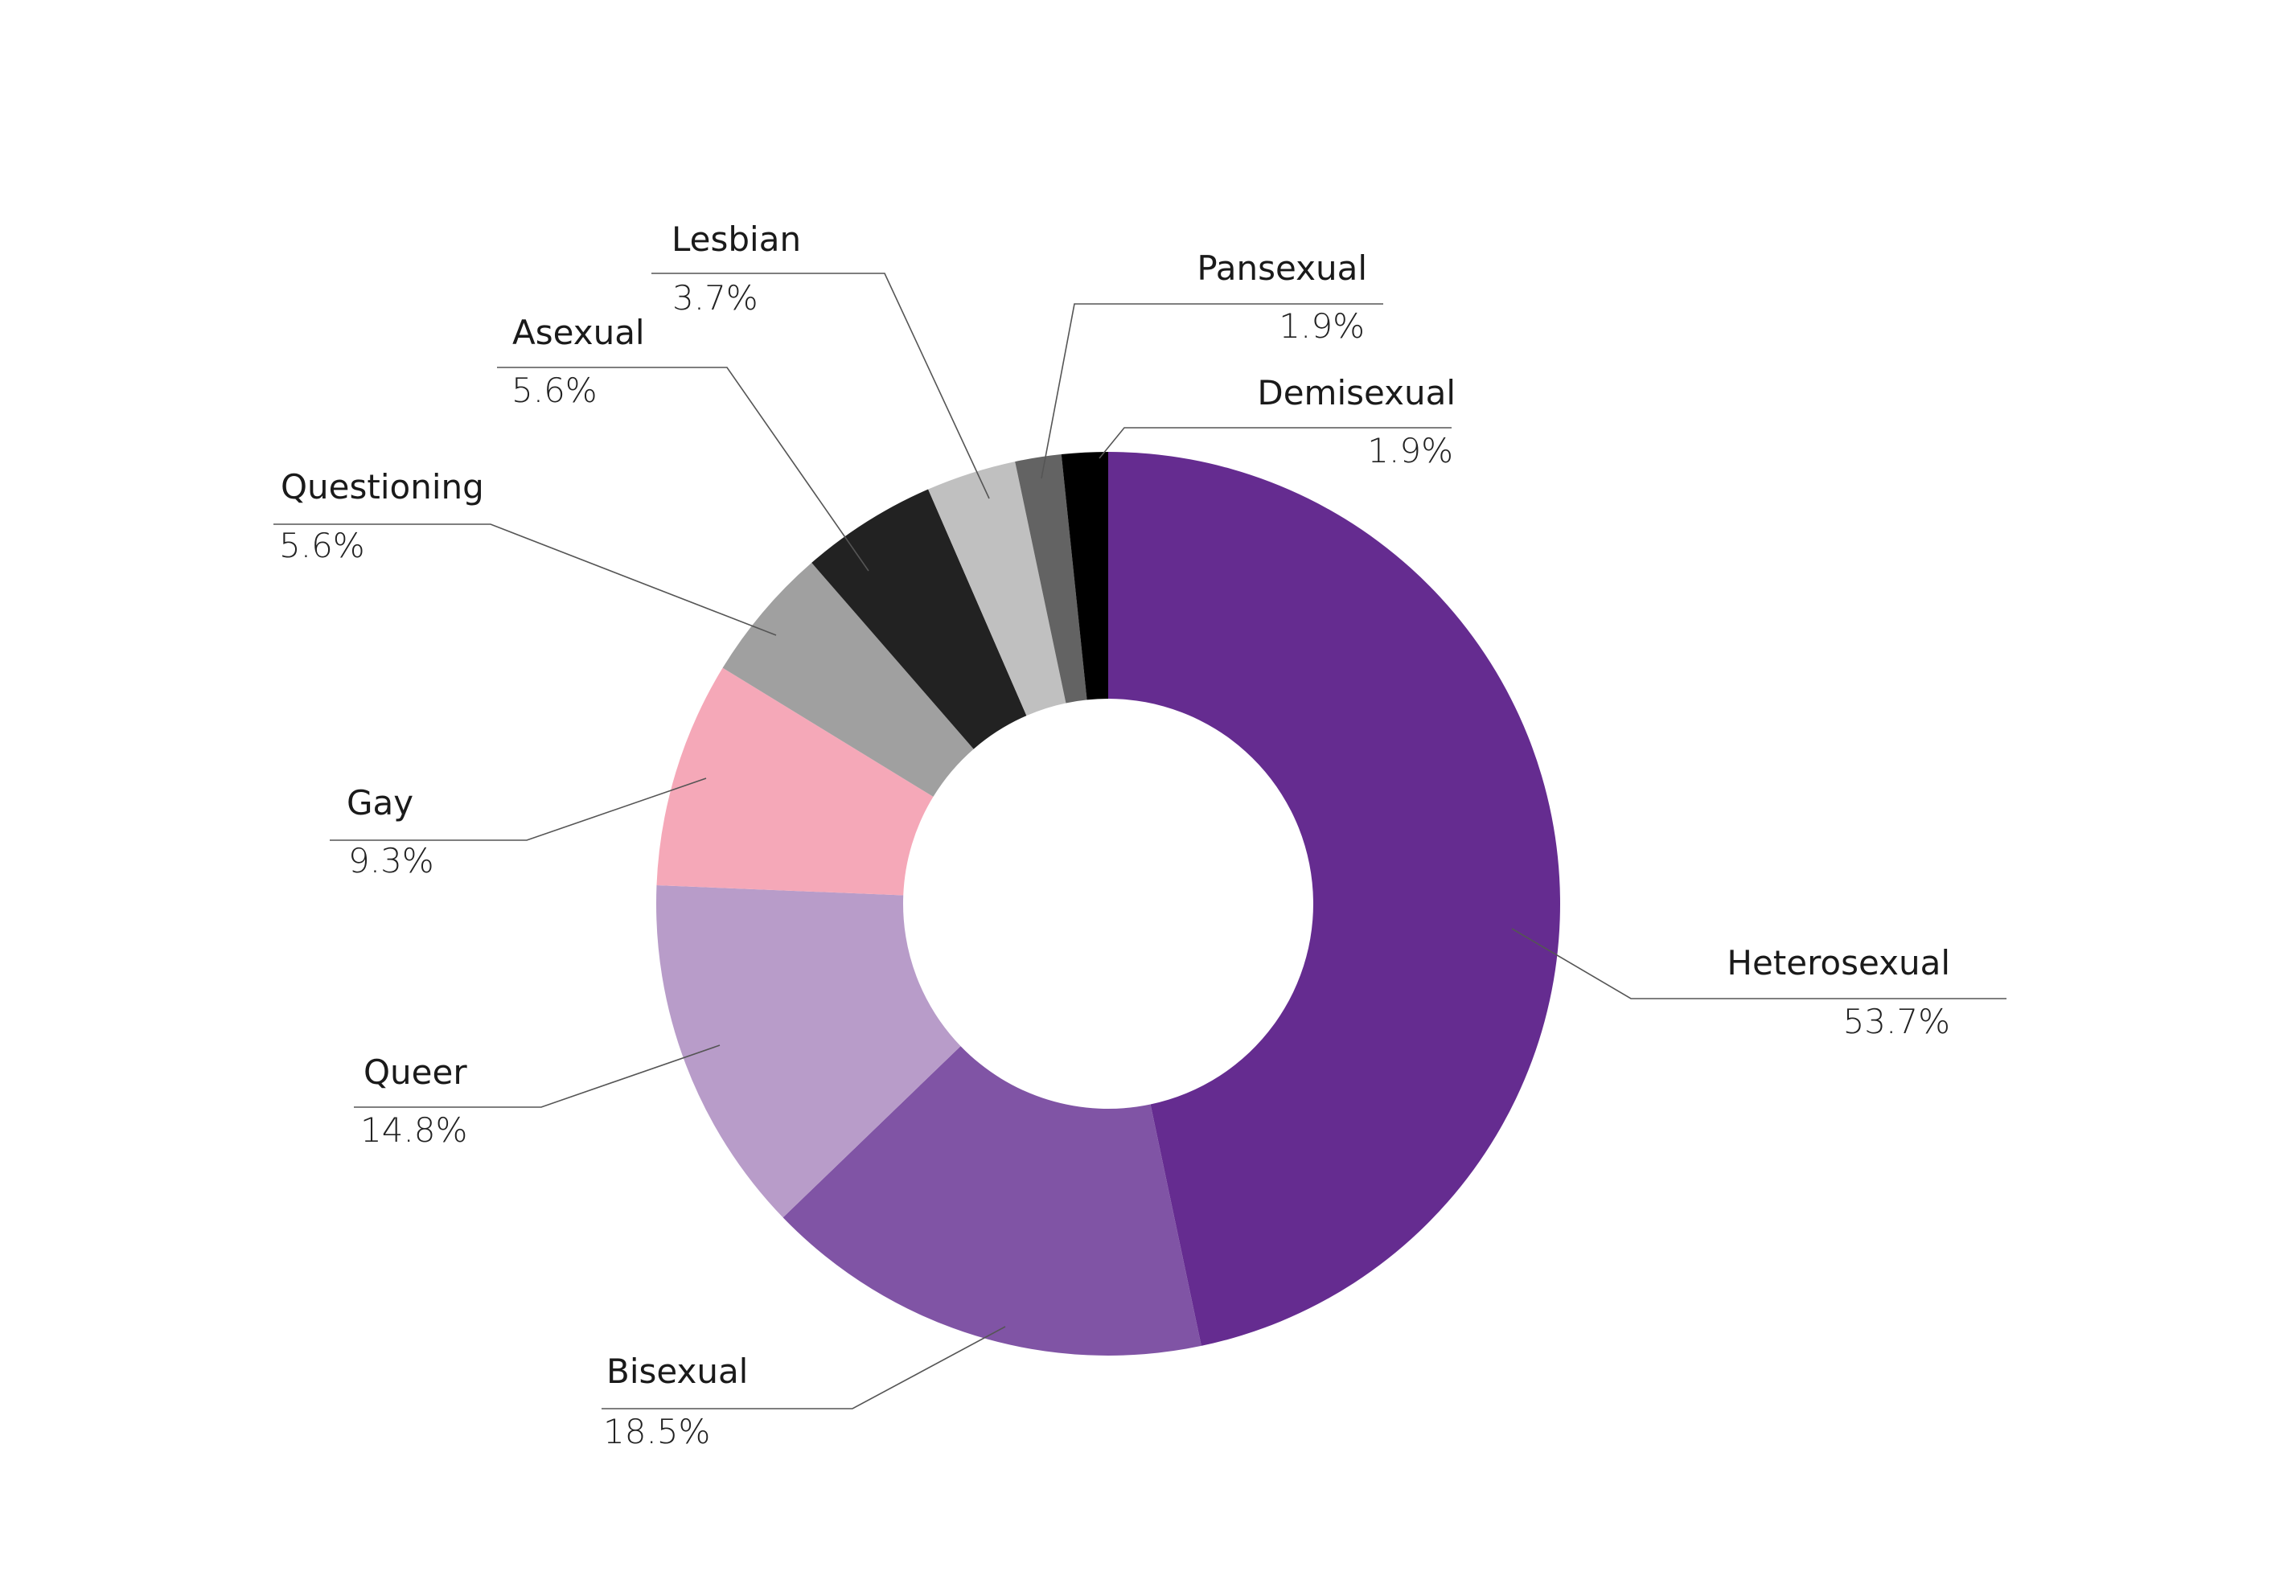  What do you see at coordinates (1084, 576) in the screenshot?
I see `slice-demisexual` at bounding box center [1084, 576].